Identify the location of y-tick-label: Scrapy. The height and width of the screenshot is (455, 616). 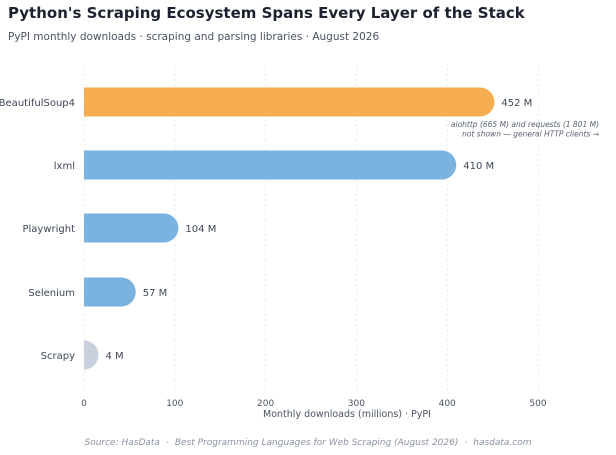
(58, 356).